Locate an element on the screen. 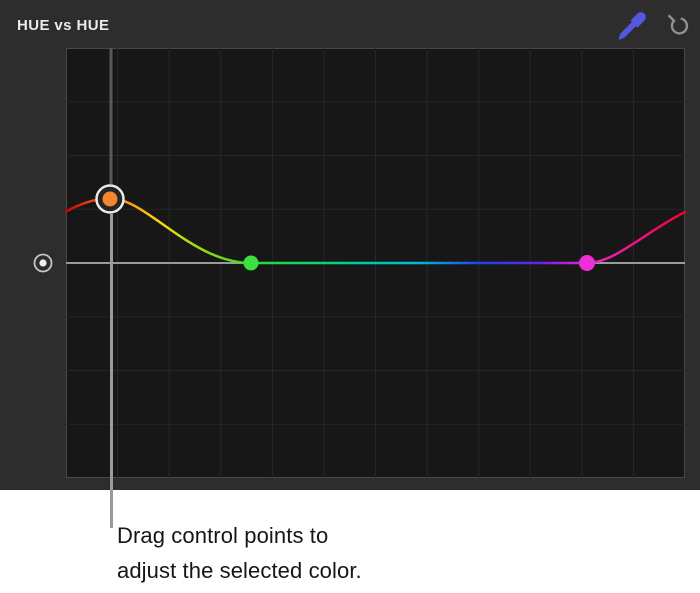 This screenshot has height=593, width=700. selected-color-target-icon is located at coordinates (43, 263).